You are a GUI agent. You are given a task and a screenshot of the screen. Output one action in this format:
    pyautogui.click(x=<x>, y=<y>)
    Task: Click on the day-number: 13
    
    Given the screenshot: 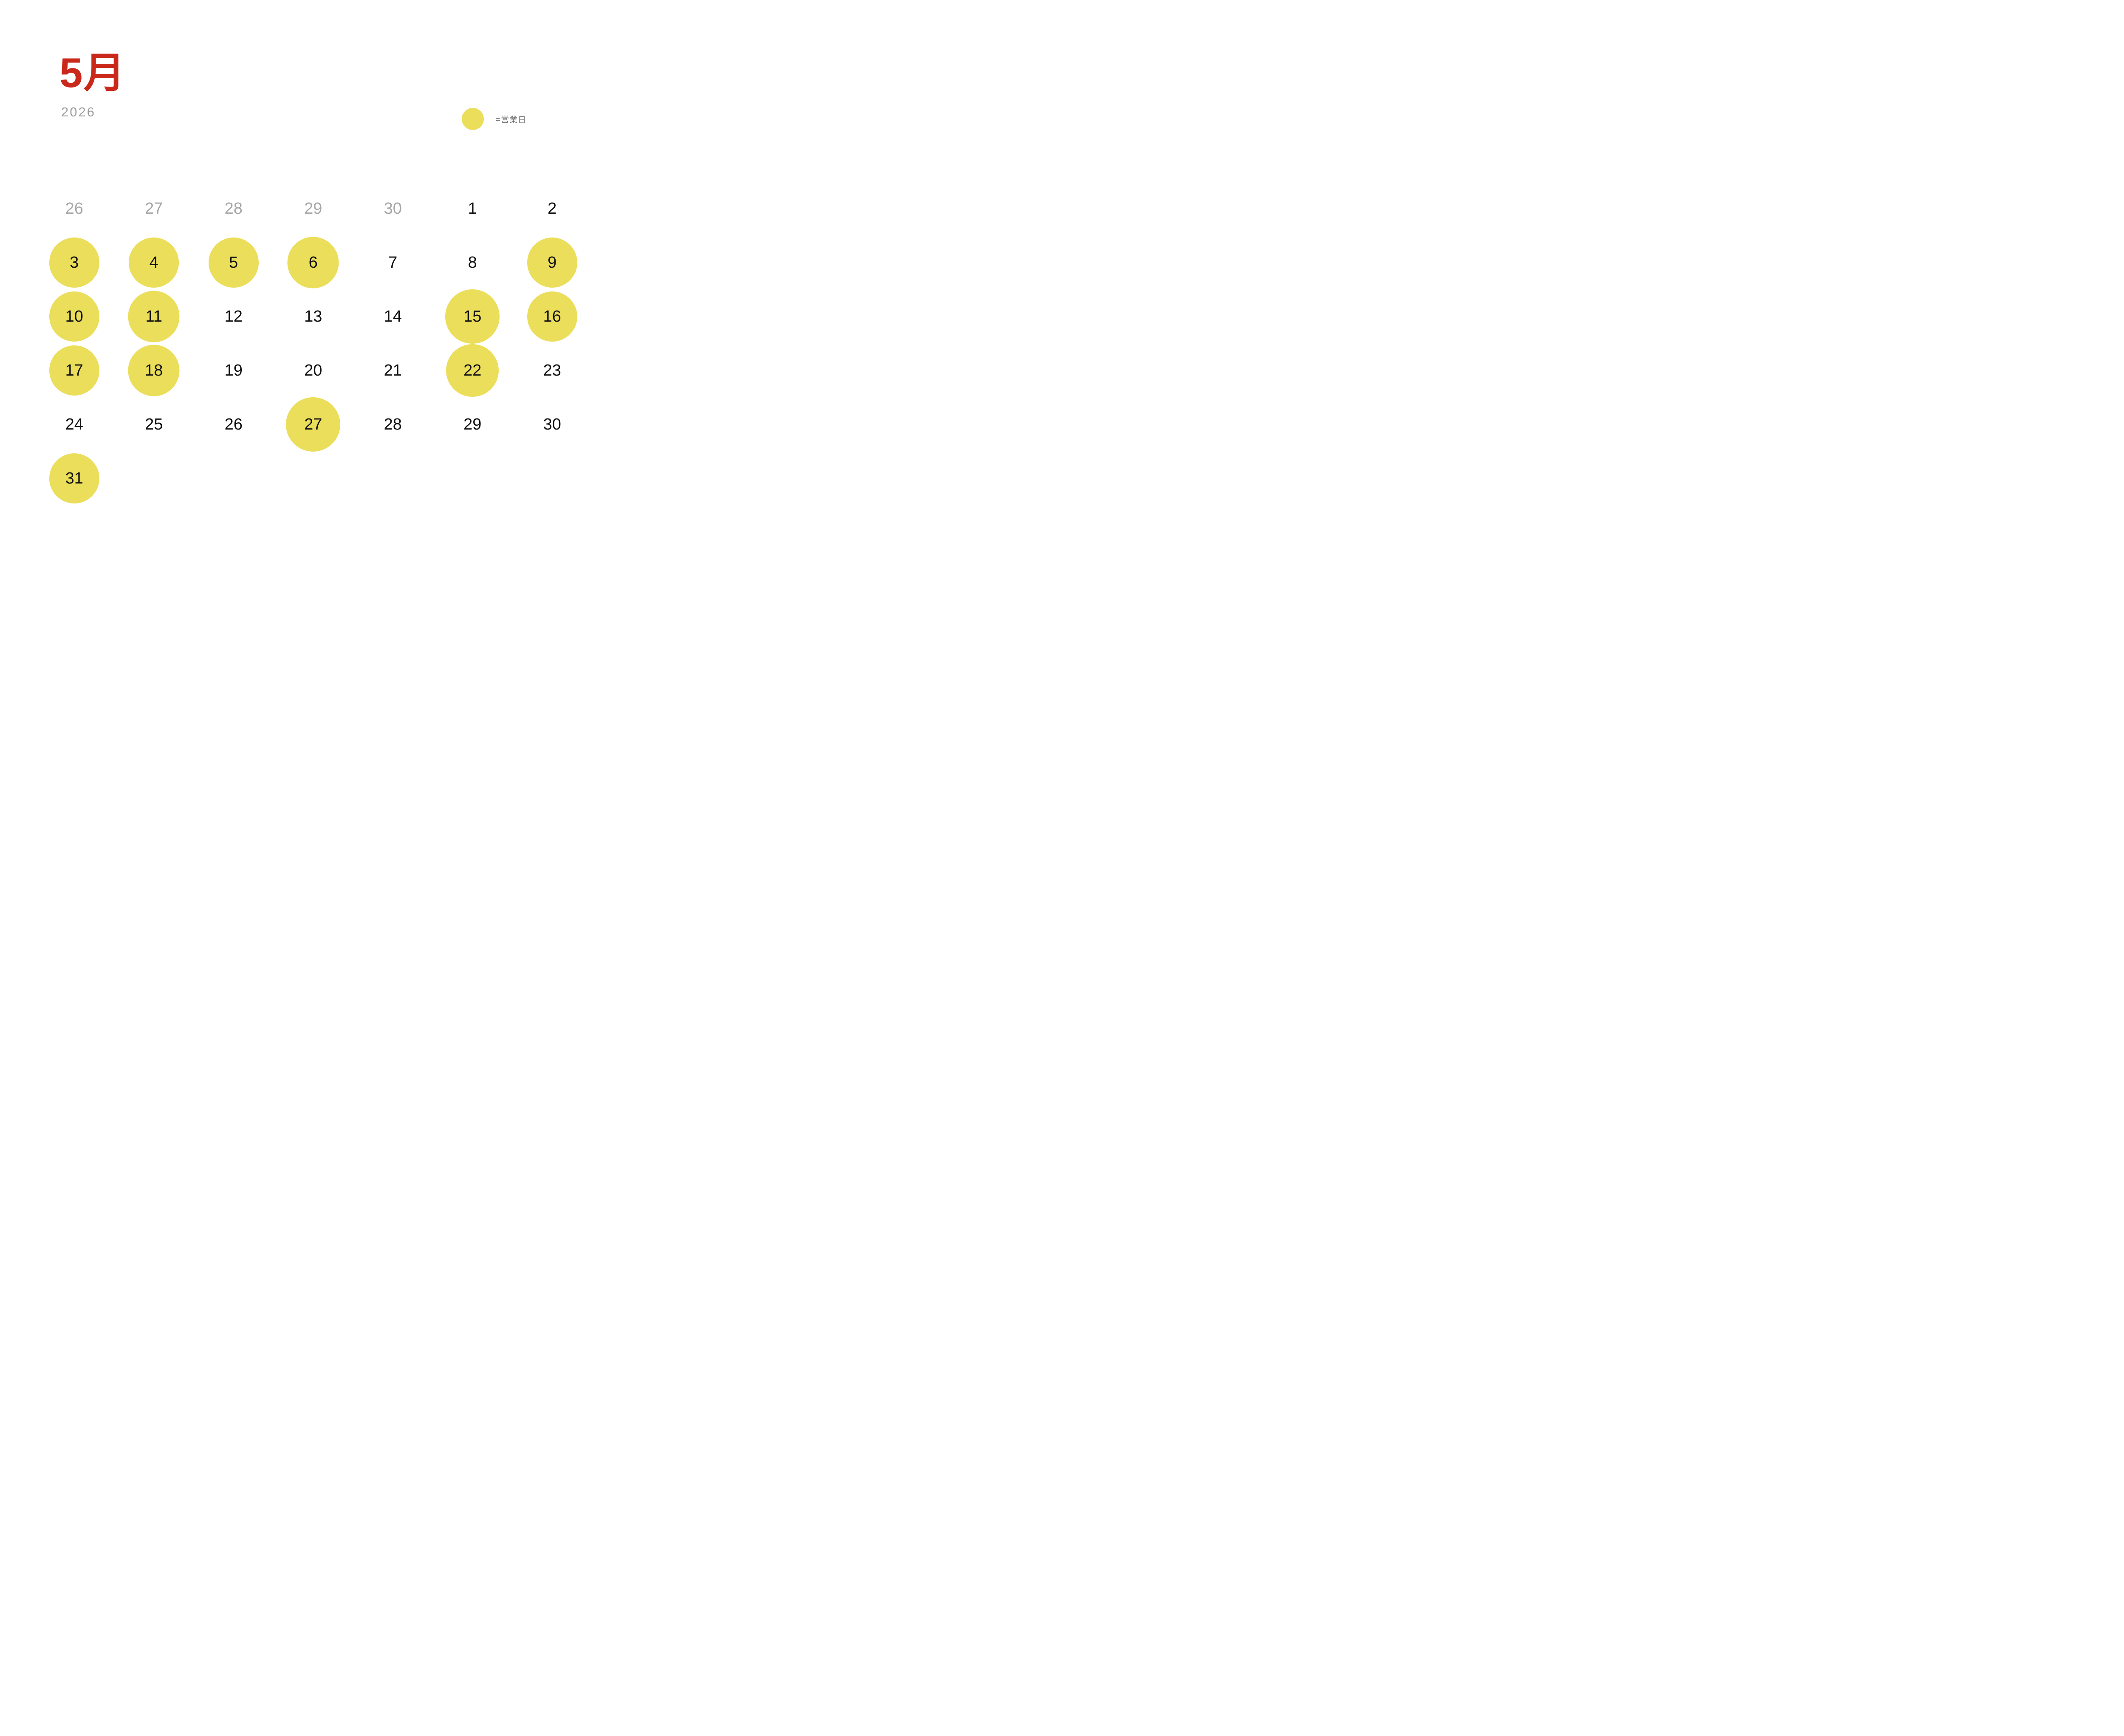 What is the action you would take?
    pyautogui.click(x=313, y=316)
    